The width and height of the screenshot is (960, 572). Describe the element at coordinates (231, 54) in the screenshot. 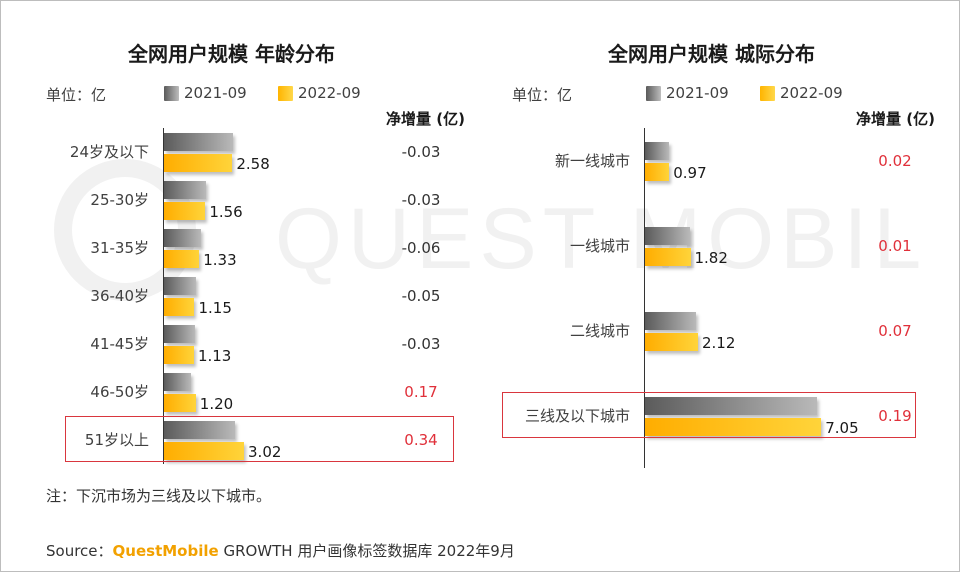

I see `left-chart-title: 全网用户规模 年龄分布` at that location.